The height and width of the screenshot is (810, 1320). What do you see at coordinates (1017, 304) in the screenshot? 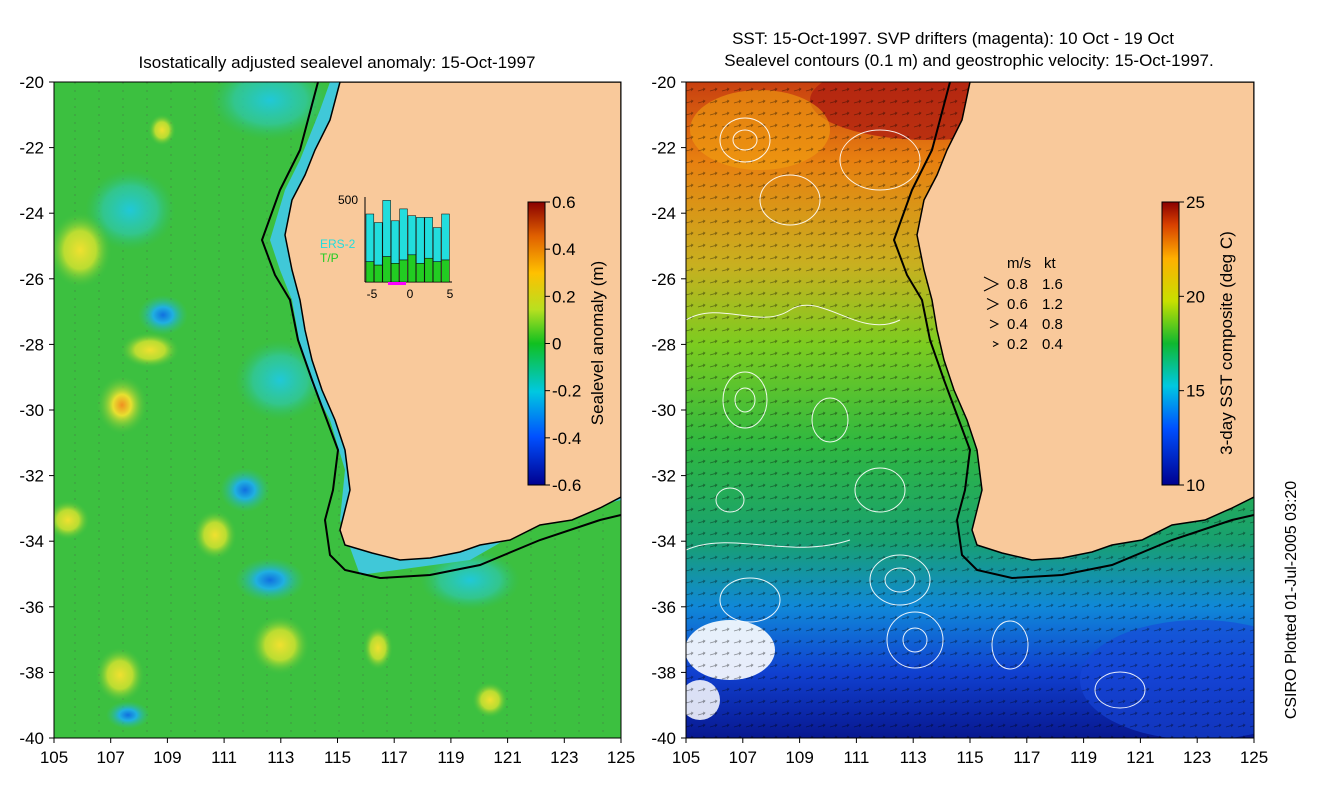
I see `velocity-ms-value: 0.6` at bounding box center [1017, 304].